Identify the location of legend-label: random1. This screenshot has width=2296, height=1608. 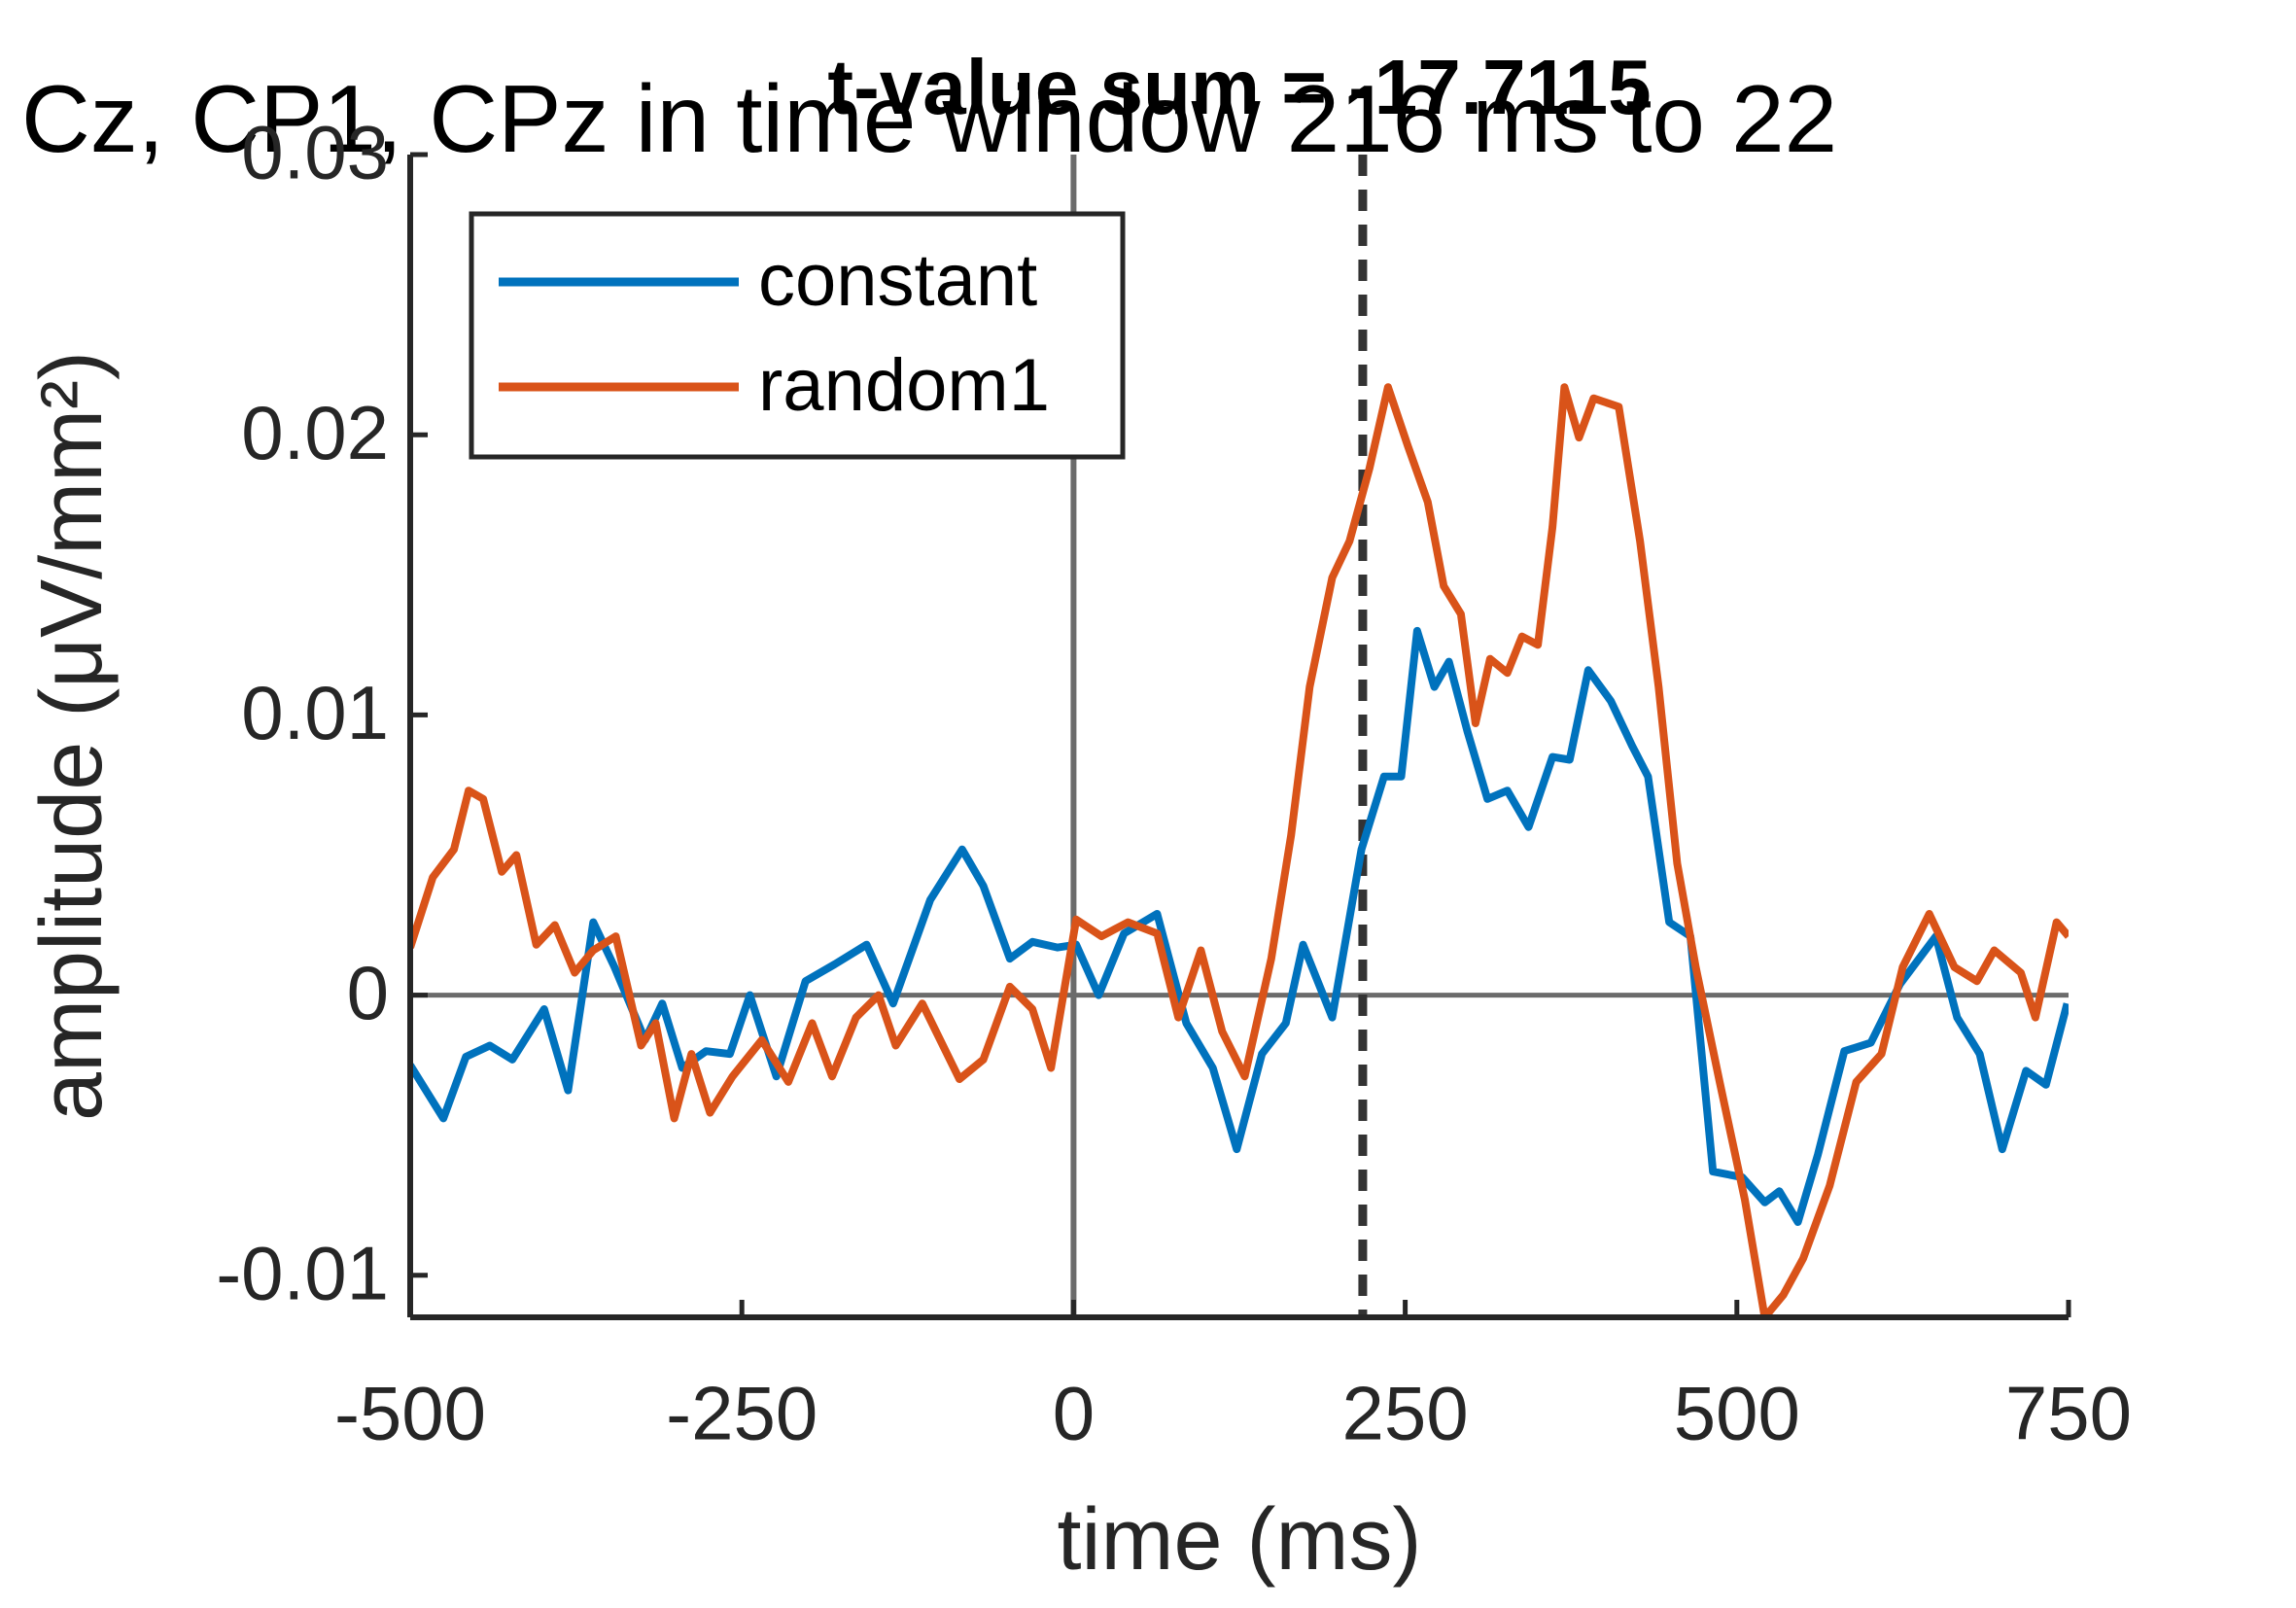
(904, 385).